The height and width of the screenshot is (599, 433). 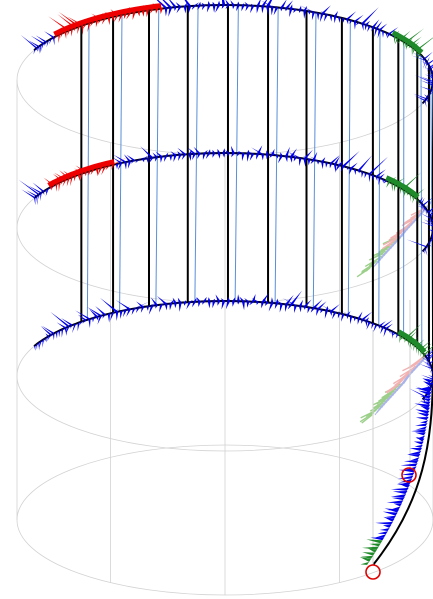 What do you see at coordinates (402, 470) in the screenshot?
I see `lower-right-arc` at bounding box center [402, 470].